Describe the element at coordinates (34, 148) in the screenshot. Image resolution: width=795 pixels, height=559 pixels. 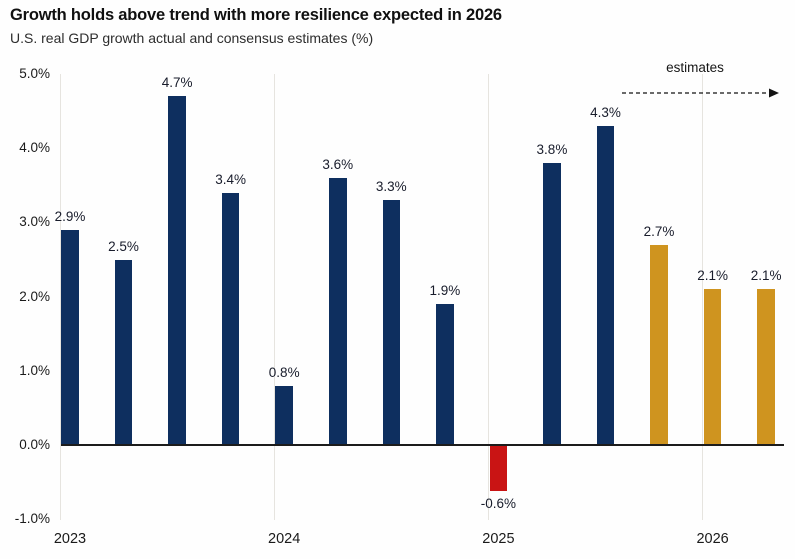
I see `y-axis-tick-label: 4.0%` at that location.